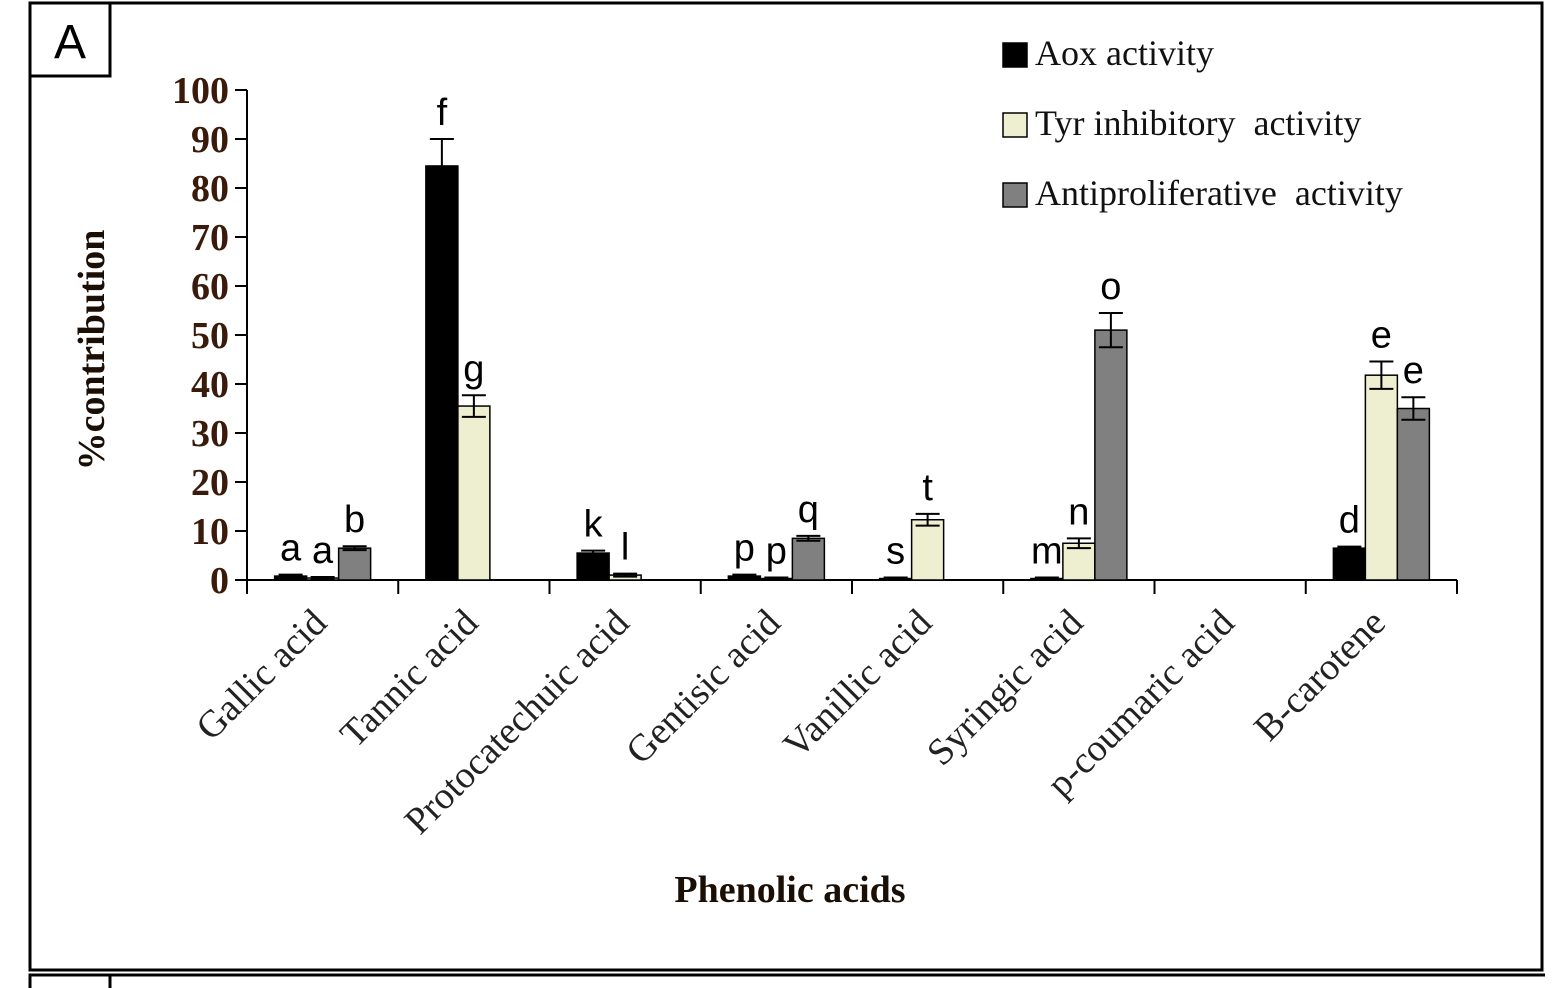 This screenshot has height=988, width=1560. I want to click on x-ticks, so click(852, 587).